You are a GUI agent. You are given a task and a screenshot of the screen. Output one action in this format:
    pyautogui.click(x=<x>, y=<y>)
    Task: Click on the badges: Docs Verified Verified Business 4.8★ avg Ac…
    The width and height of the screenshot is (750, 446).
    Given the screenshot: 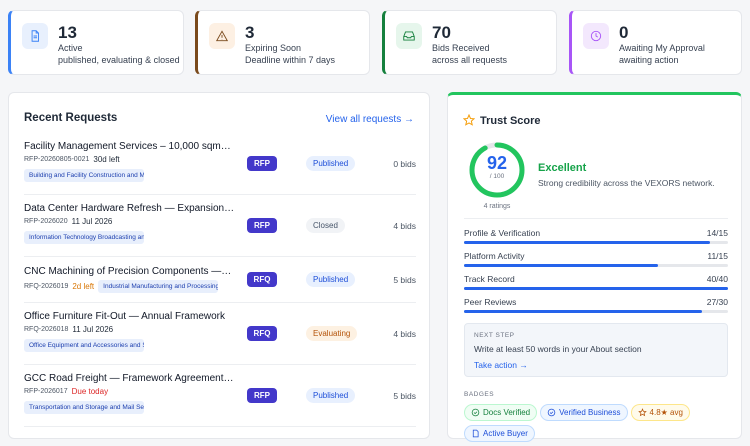 What is the action you would take?
    pyautogui.click(x=599, y=425)
    